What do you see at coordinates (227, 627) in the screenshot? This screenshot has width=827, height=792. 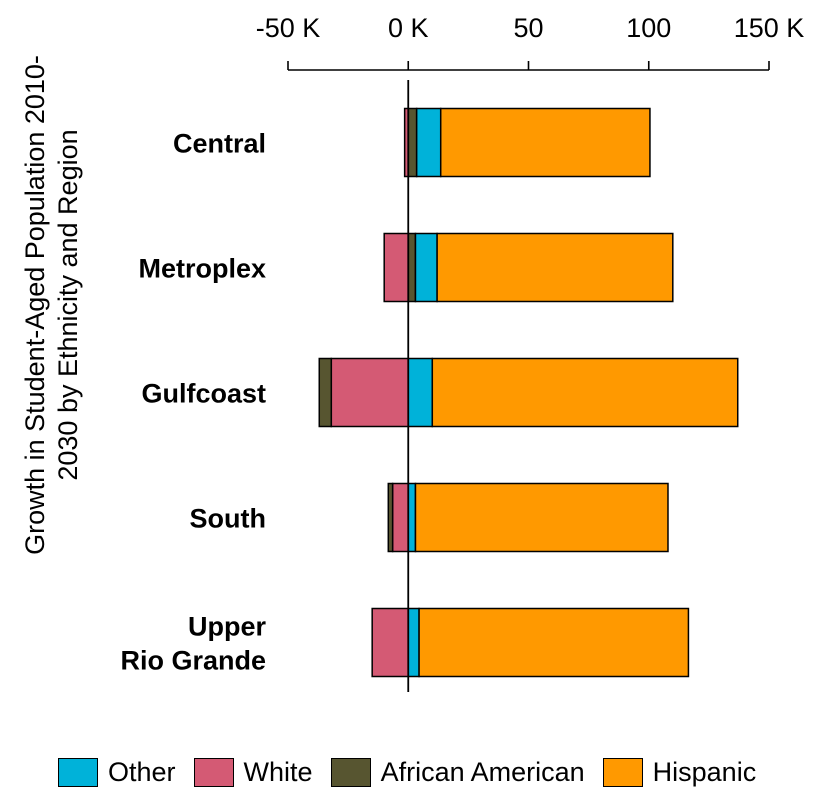 I see `category-label-line: Upper` at bounding box center [227, 627].